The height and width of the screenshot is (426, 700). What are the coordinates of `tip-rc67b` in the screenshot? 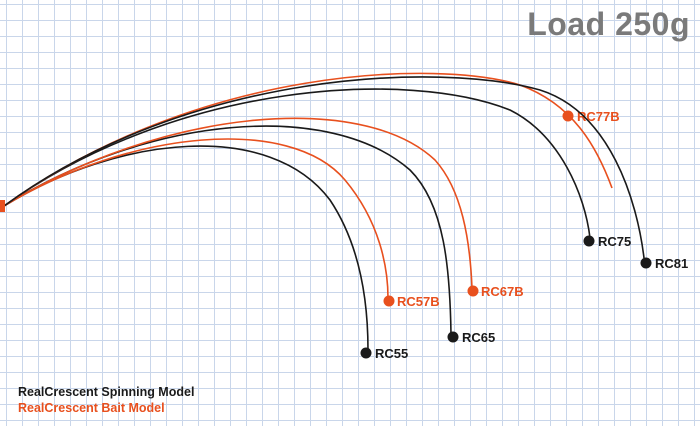 It's located at (473, 291).